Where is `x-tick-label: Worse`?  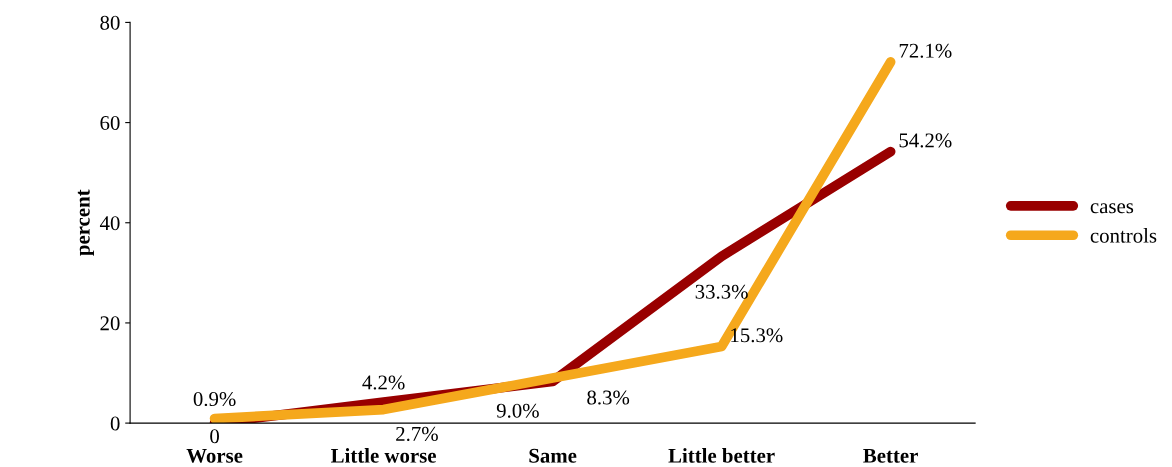 x-tick-label: Worse is located at coordinates (214, 455).